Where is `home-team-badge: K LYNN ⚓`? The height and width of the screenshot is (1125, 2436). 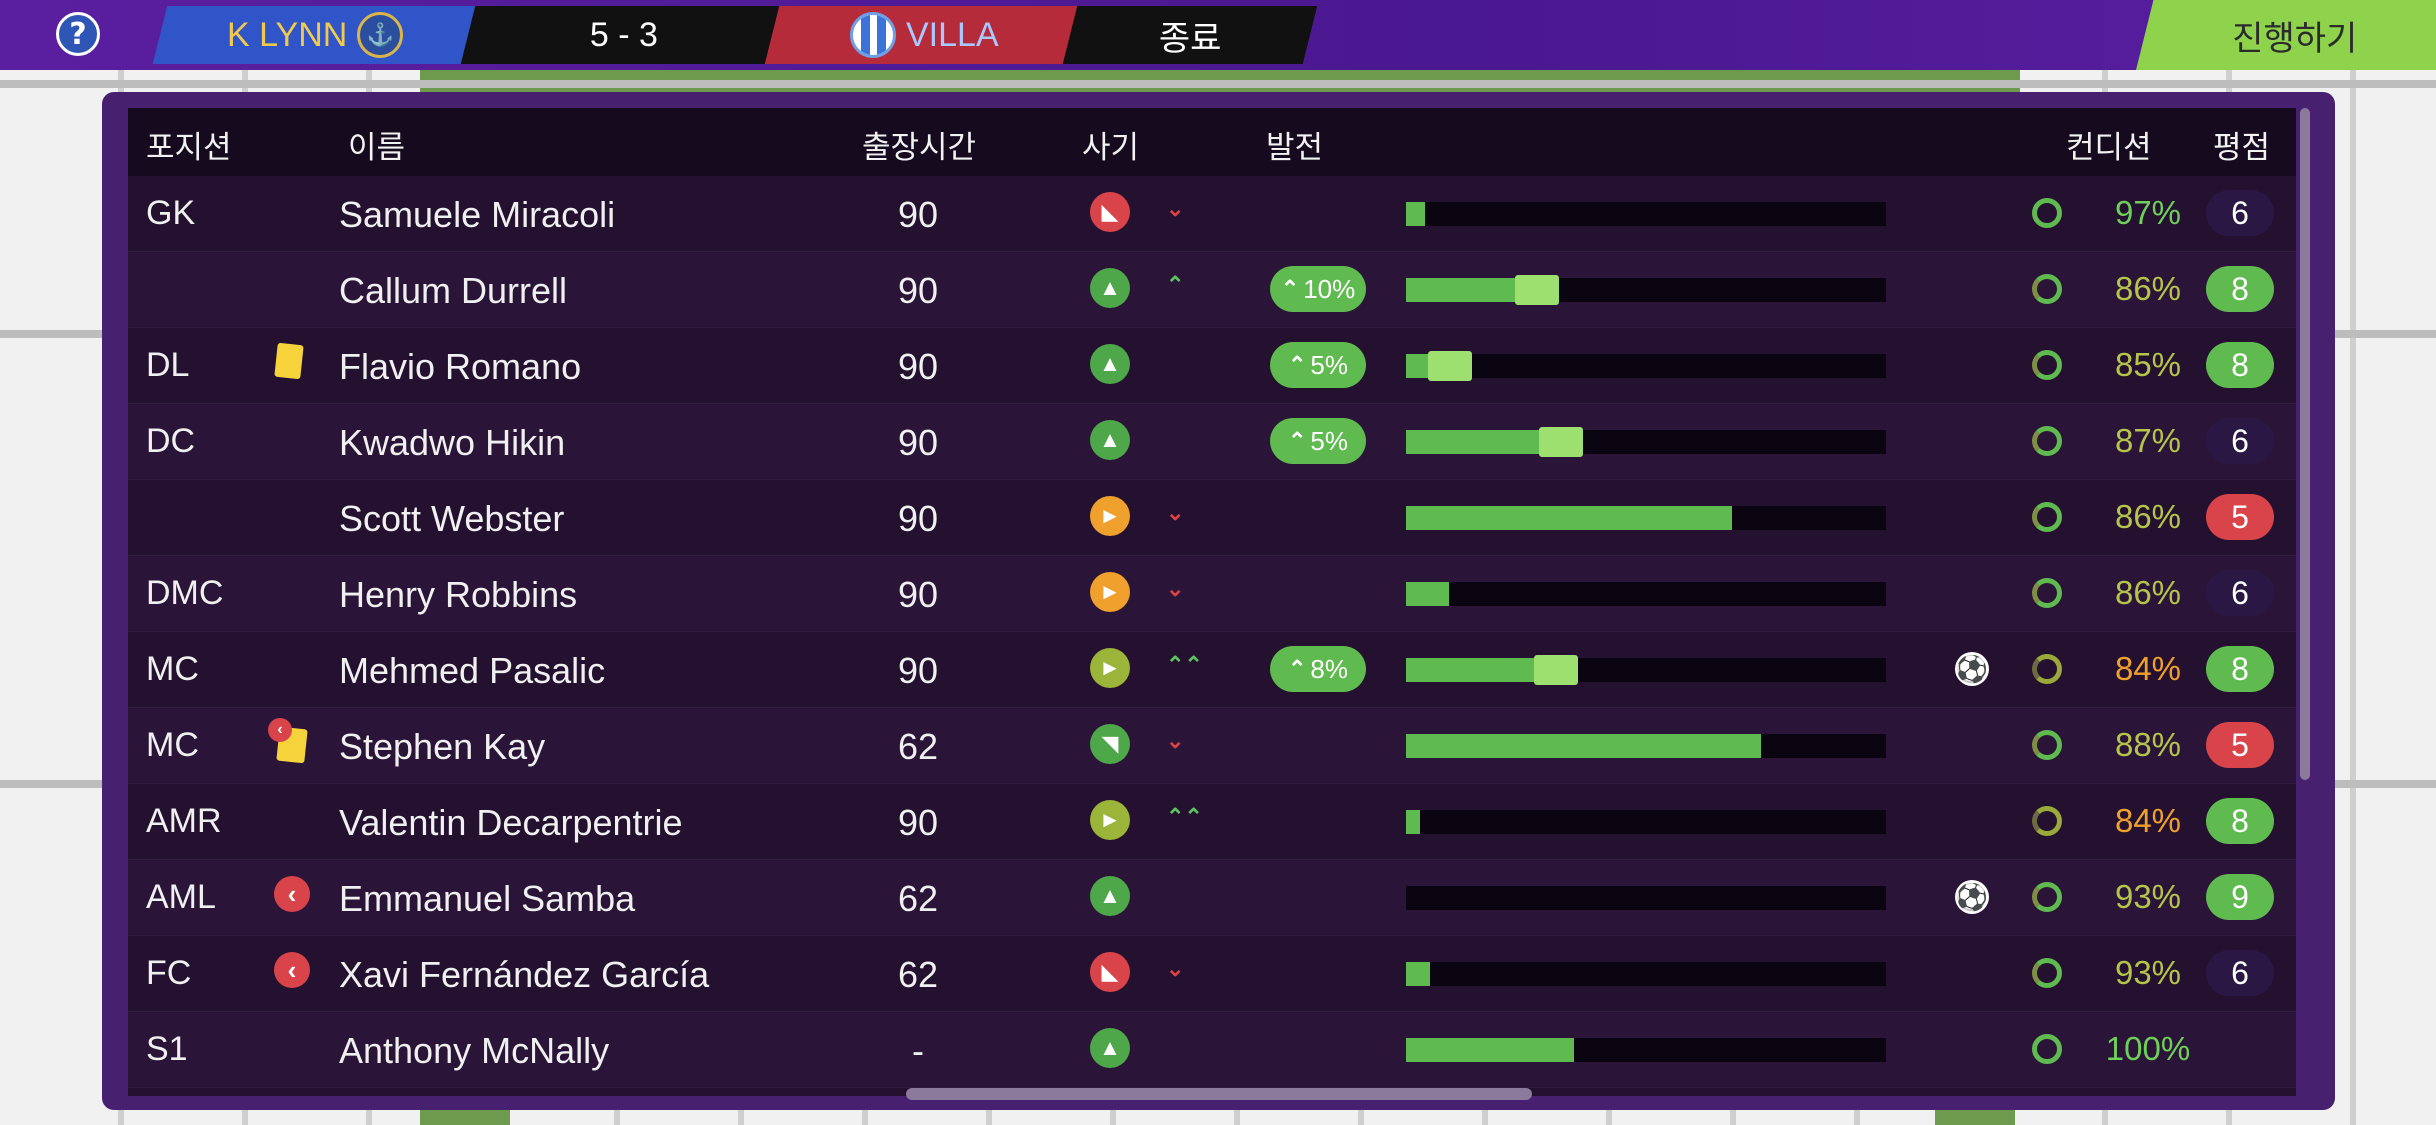 home-team-badge: K LYNN ⚓ is located at coordinates (315, 35).